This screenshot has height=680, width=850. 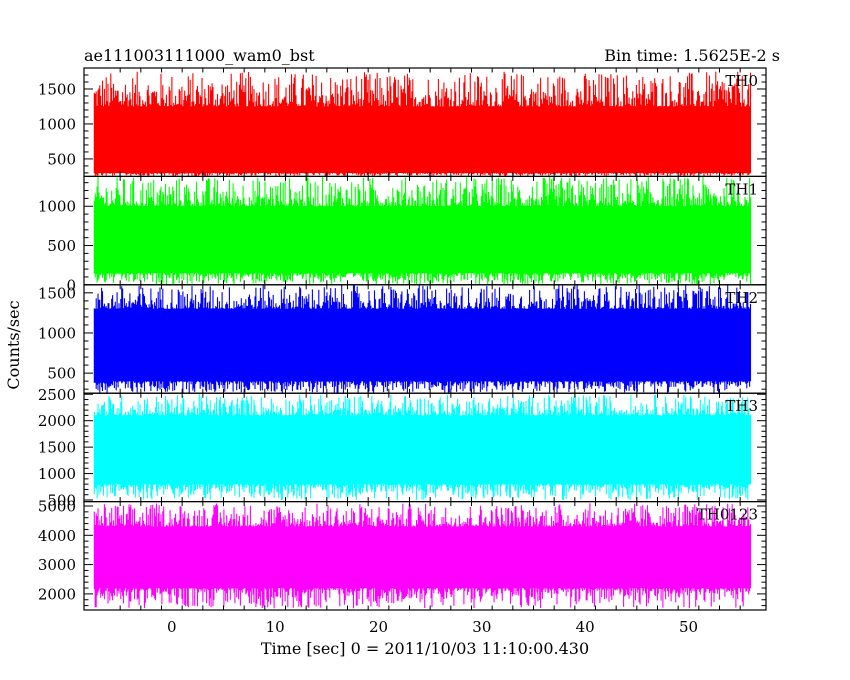 I want to click on y-tick-label: 5000, so click(x=57, y=506).